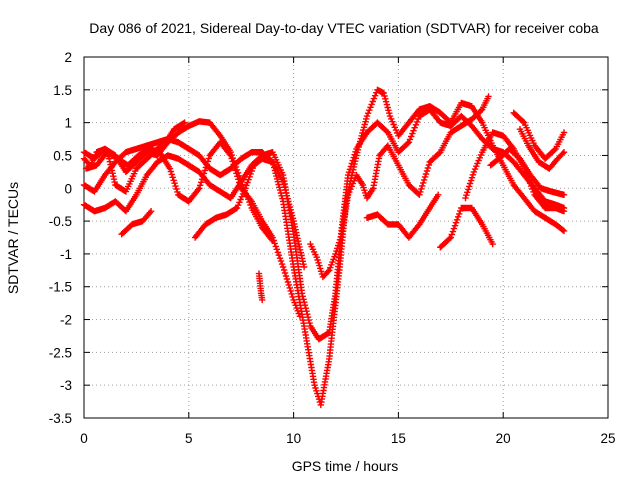 Image resolution: width=640 pixels, height=480 pixels. Describe the element at coordinates (189, 438) in the screenshot. I see `x-tick-label: 5` at that location.